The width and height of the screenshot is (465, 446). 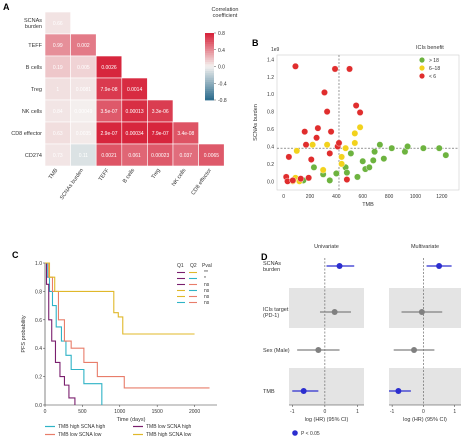 I want to click on heatmap-row-label: Treg, so click(x=36, y=90).